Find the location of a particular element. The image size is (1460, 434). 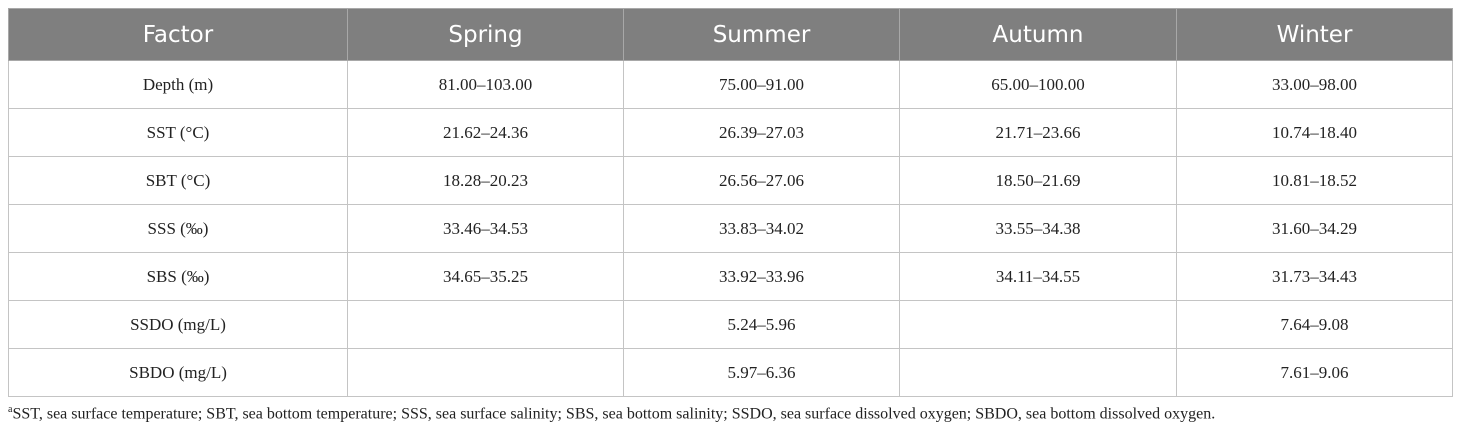

cell: 7.61–9.06 is located at coordinates (1314, 372).